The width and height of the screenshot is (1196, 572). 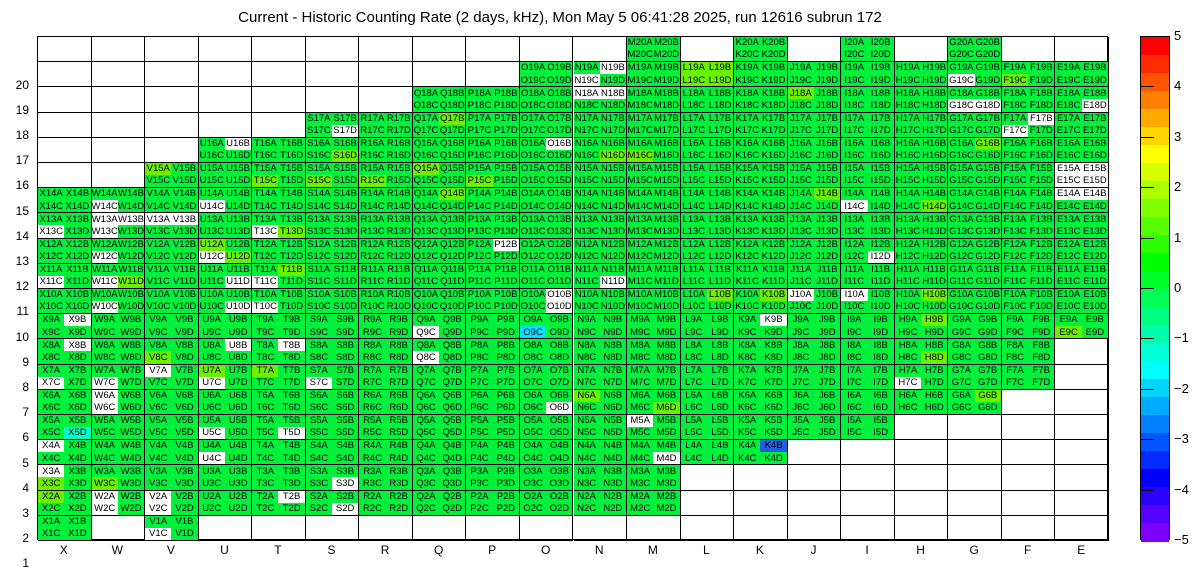 What do you see at coordinates (426, 206) in the screenshot?
I see `detector-channel-Q14C: Q14C` at bounding box center [426, 206].